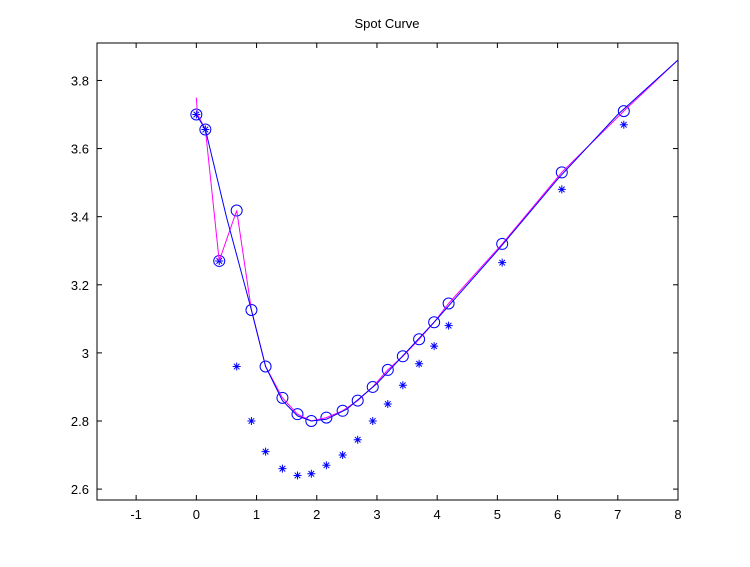 This screenshot has width=750, height=567. I want to click on chart-title: Spot Curve, so click(386, 23).